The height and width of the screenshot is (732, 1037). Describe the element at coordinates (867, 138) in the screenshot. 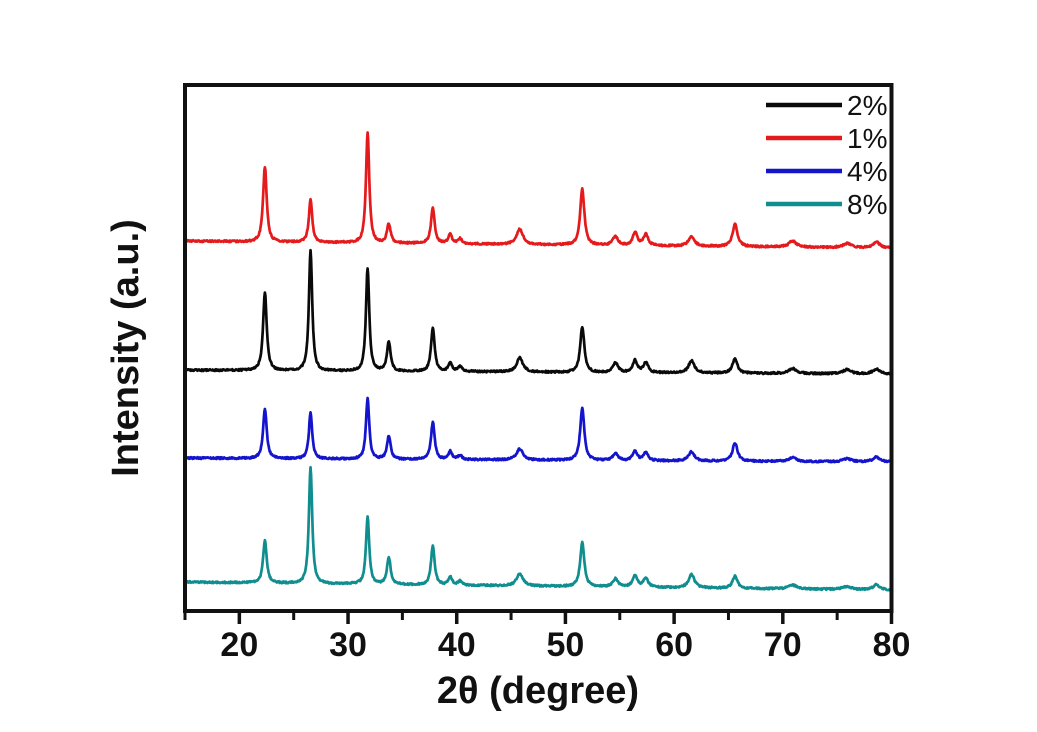

I see `legend-label-1pct: 1%` at that location.